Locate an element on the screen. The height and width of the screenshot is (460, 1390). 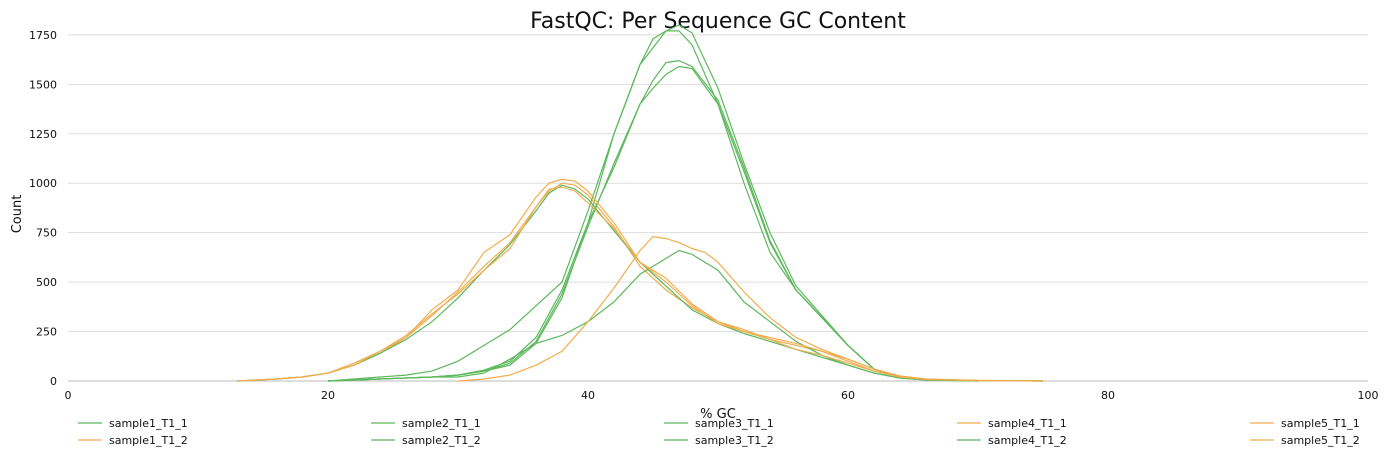
y-tick-label: 1500 is located at coordinates (43, 84).